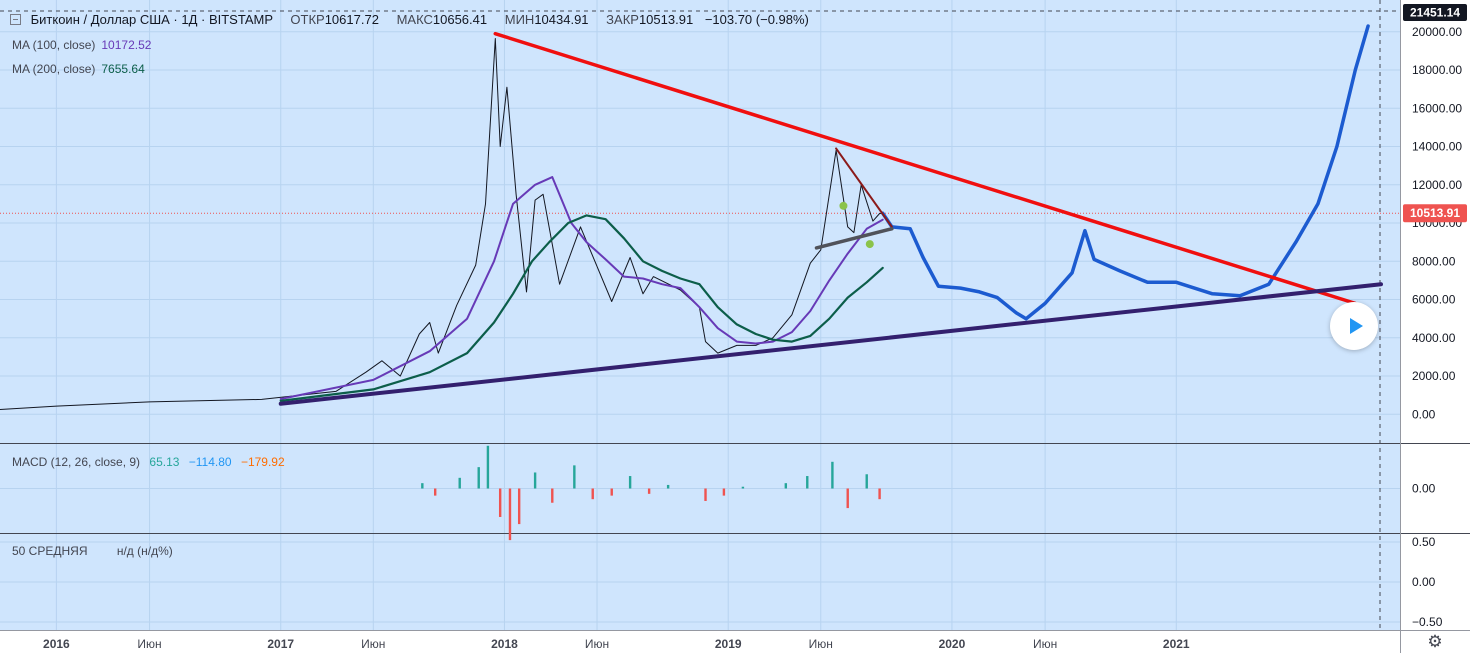 The width and height of the screenshot is (1470, 653). I want to click on top-price-badge, so click(1435, 12).